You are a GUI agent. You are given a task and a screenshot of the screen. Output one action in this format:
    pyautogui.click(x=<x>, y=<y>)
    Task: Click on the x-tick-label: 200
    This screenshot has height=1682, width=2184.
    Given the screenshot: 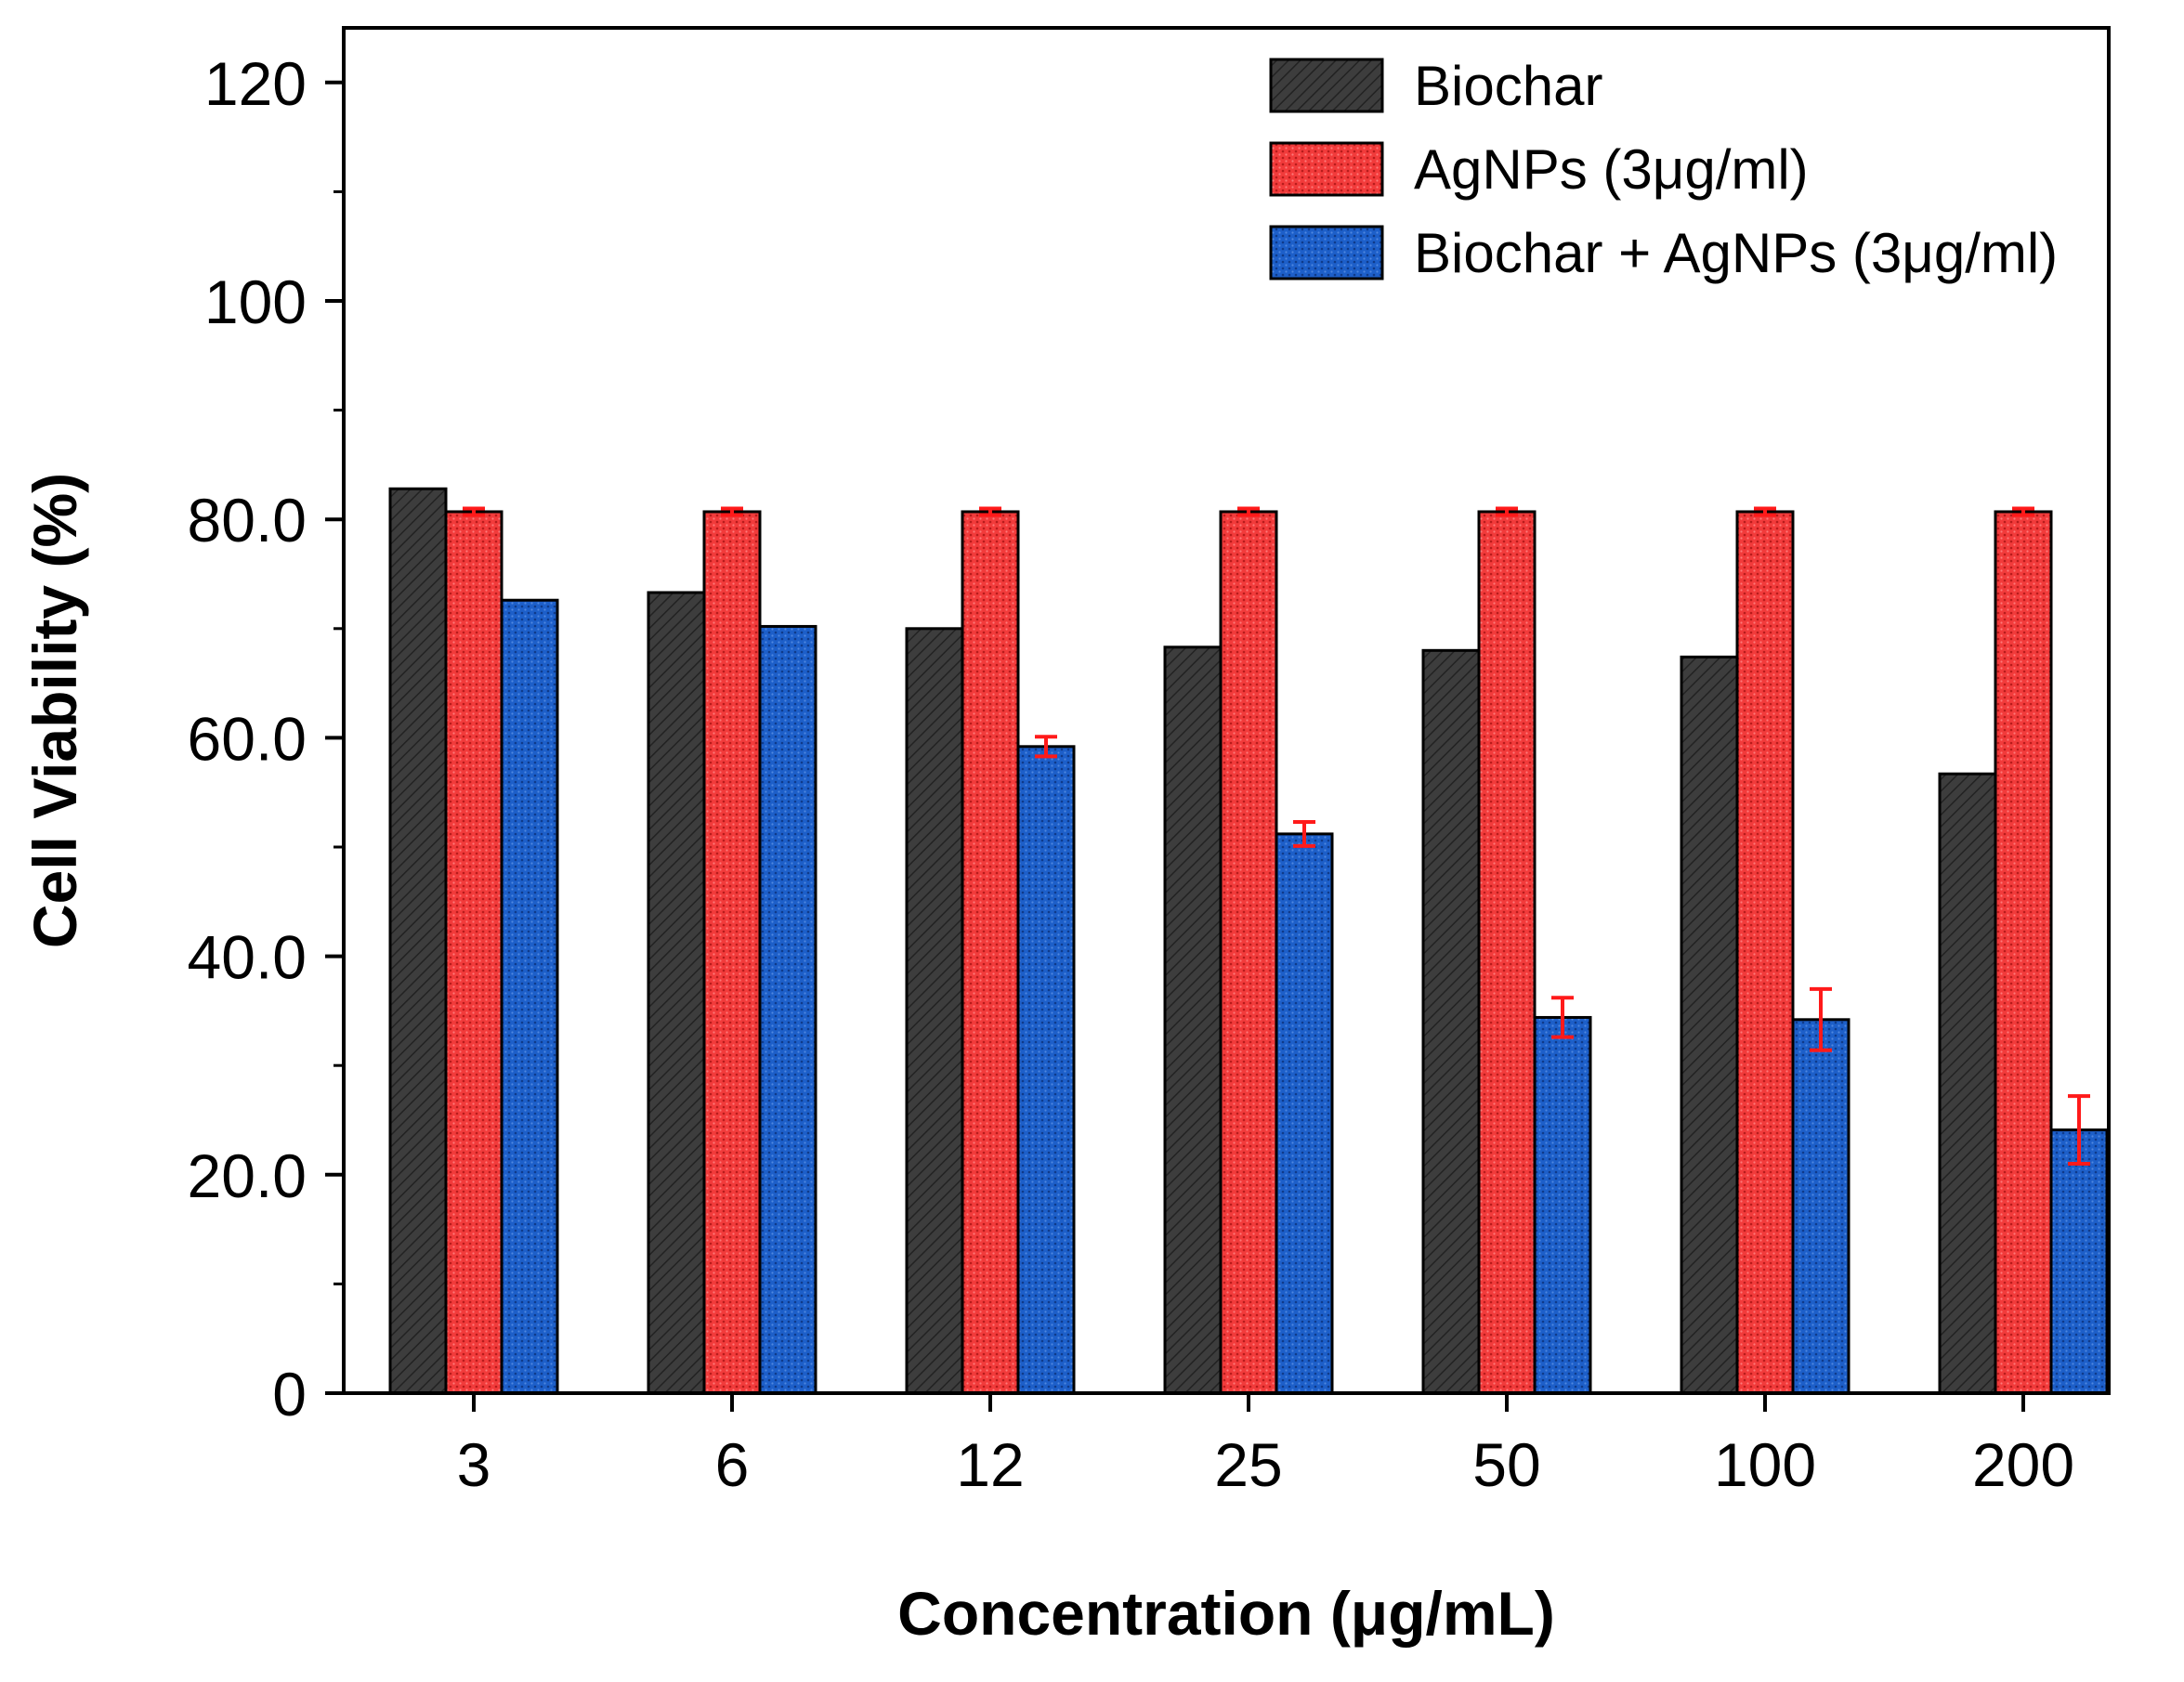 What is the action you would take?
    pyautogui.click(x=2023, y=1464)
    